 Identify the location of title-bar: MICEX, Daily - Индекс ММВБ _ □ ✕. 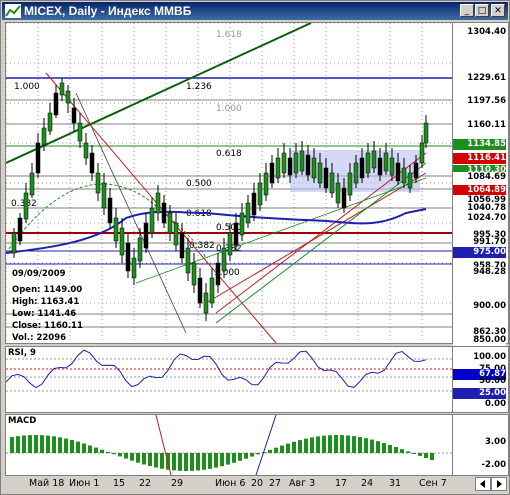
(255, 11).